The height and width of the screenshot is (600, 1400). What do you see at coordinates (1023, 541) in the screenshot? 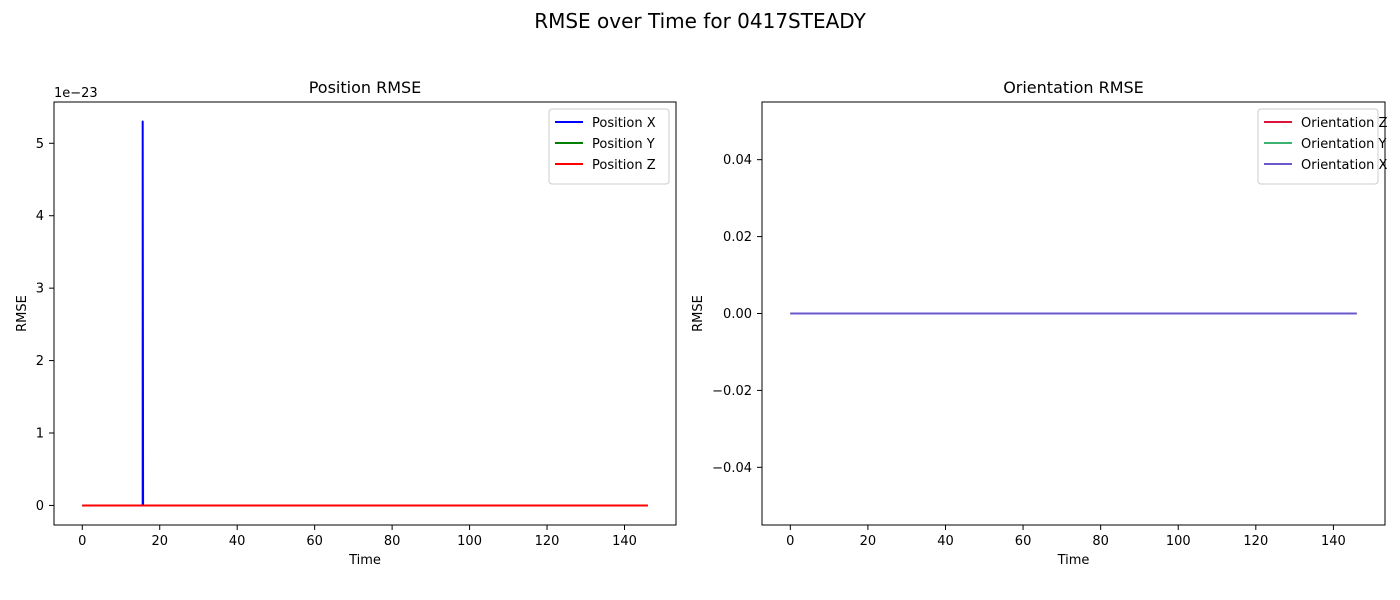
I see `chart-2-x-tick-label: 60` at bounding box center [1023, 541].